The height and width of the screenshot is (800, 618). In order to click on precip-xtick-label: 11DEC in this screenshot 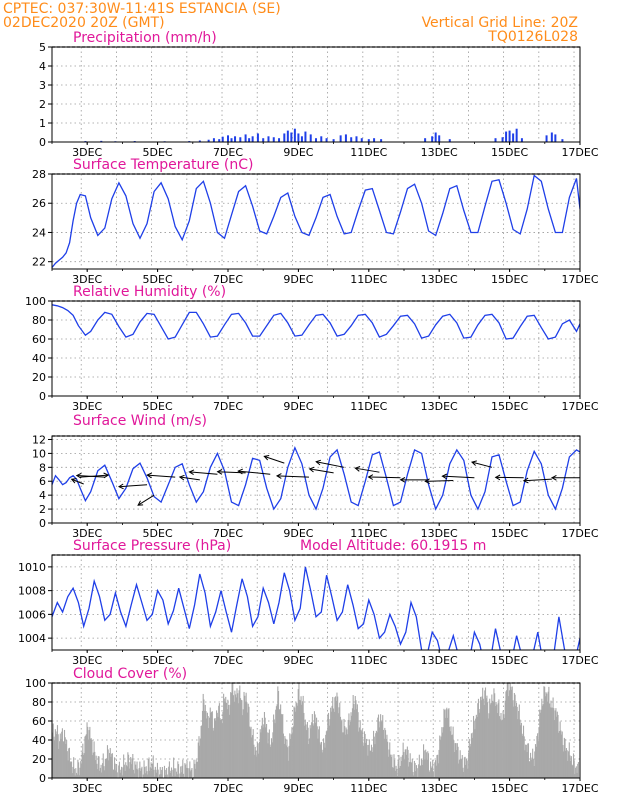, I will do `click(368, 152)`.